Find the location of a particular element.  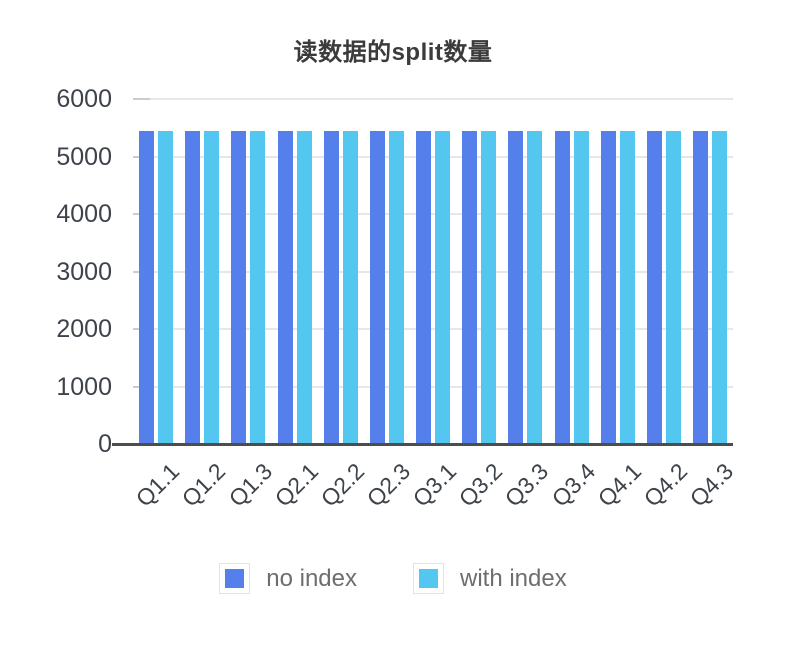

x-axis-label-Q3.2: Q3.2 is located at coordinates (480, 485).